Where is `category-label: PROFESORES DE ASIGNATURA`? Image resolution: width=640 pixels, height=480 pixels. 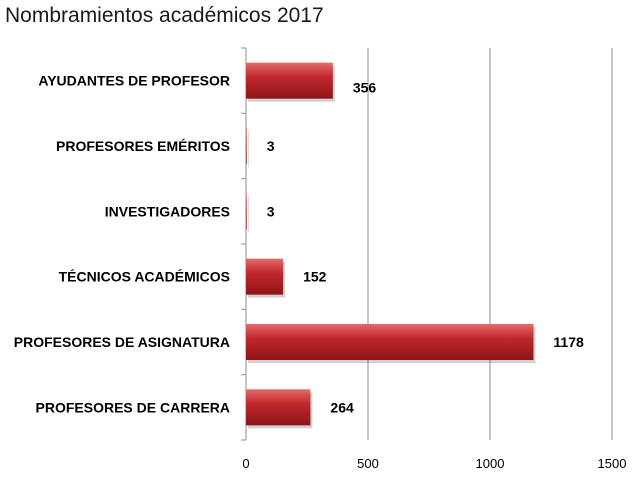
category-label: PROFESORES DE ASIGNATURA is located at coordinates (122, 342).